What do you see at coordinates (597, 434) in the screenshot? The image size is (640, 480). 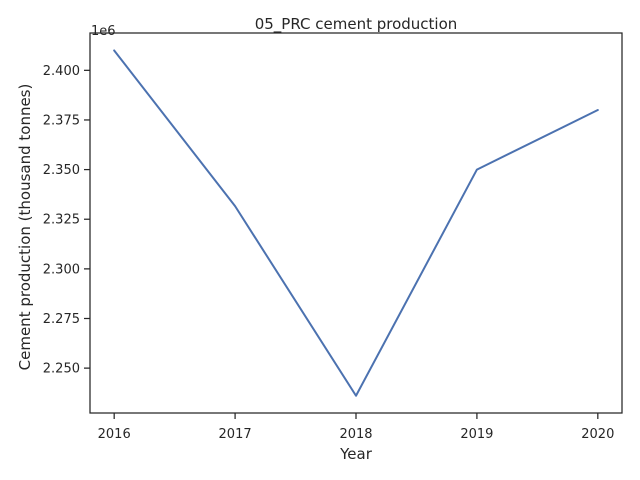 I see `x-tick-label: 2020` at bounding box center [597, 434].